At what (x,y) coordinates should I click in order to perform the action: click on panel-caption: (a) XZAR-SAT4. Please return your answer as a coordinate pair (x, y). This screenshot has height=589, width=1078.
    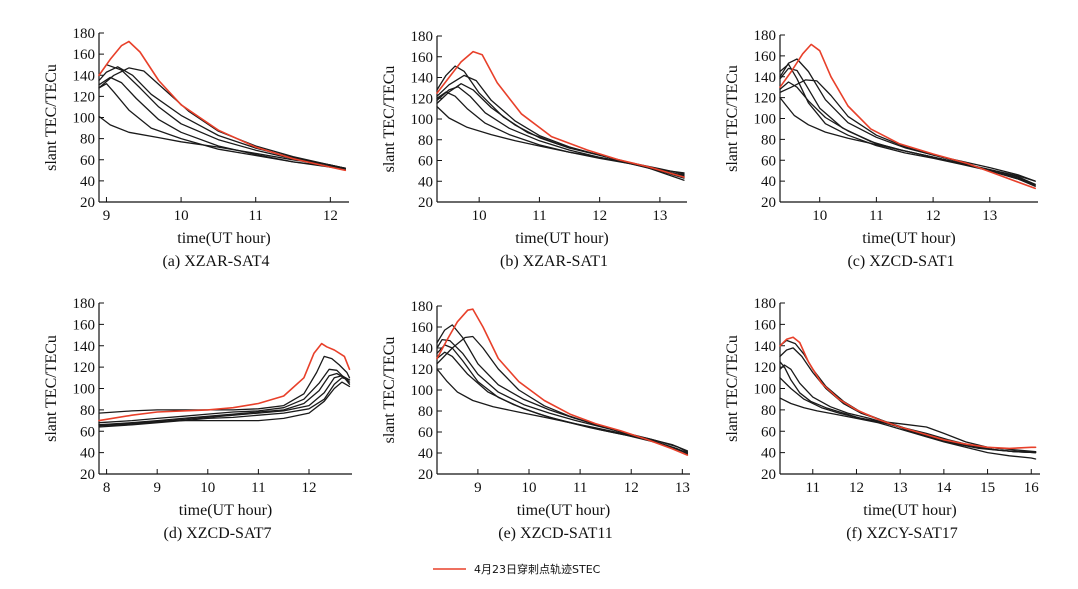
    Looking at the image, I should click on (215, 261).